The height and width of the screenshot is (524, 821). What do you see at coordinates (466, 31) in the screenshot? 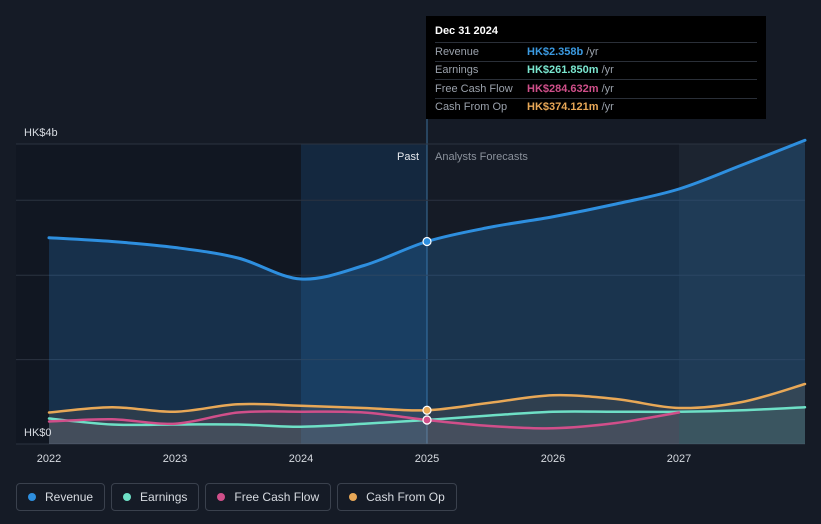
I see `tooltip-date: Dec 31 2024` at bounding box center [466, 31].